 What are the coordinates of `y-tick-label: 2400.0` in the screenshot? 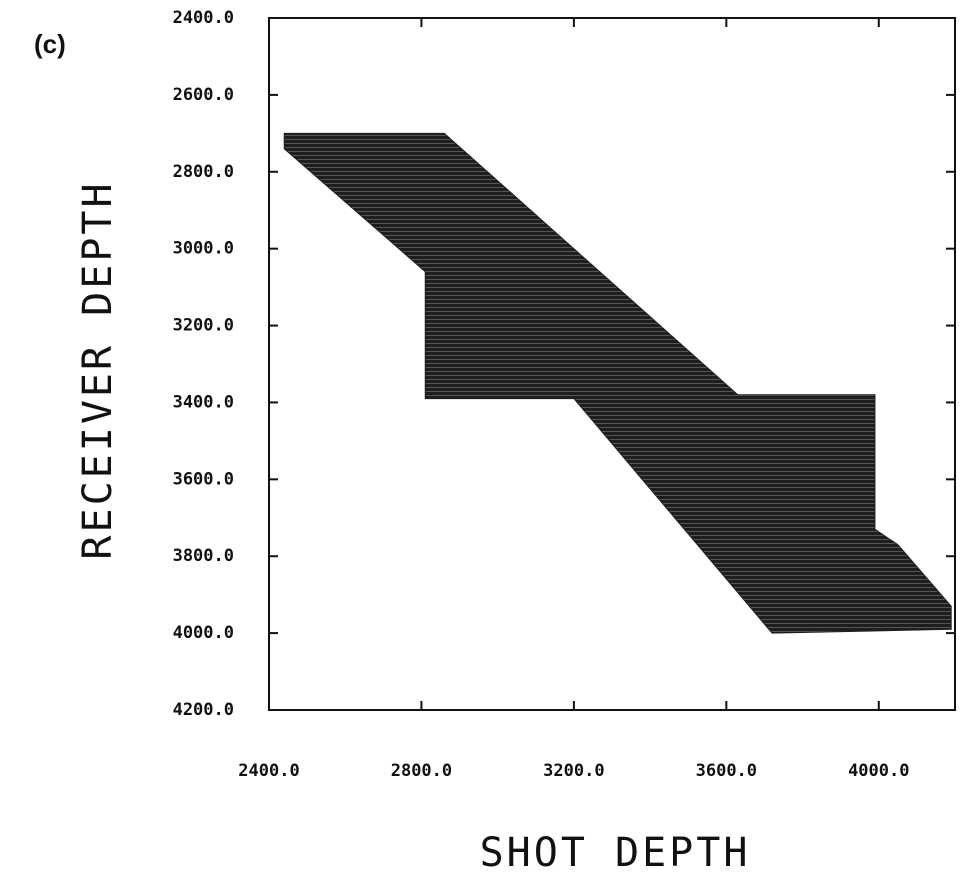 It's located at (203, 18).